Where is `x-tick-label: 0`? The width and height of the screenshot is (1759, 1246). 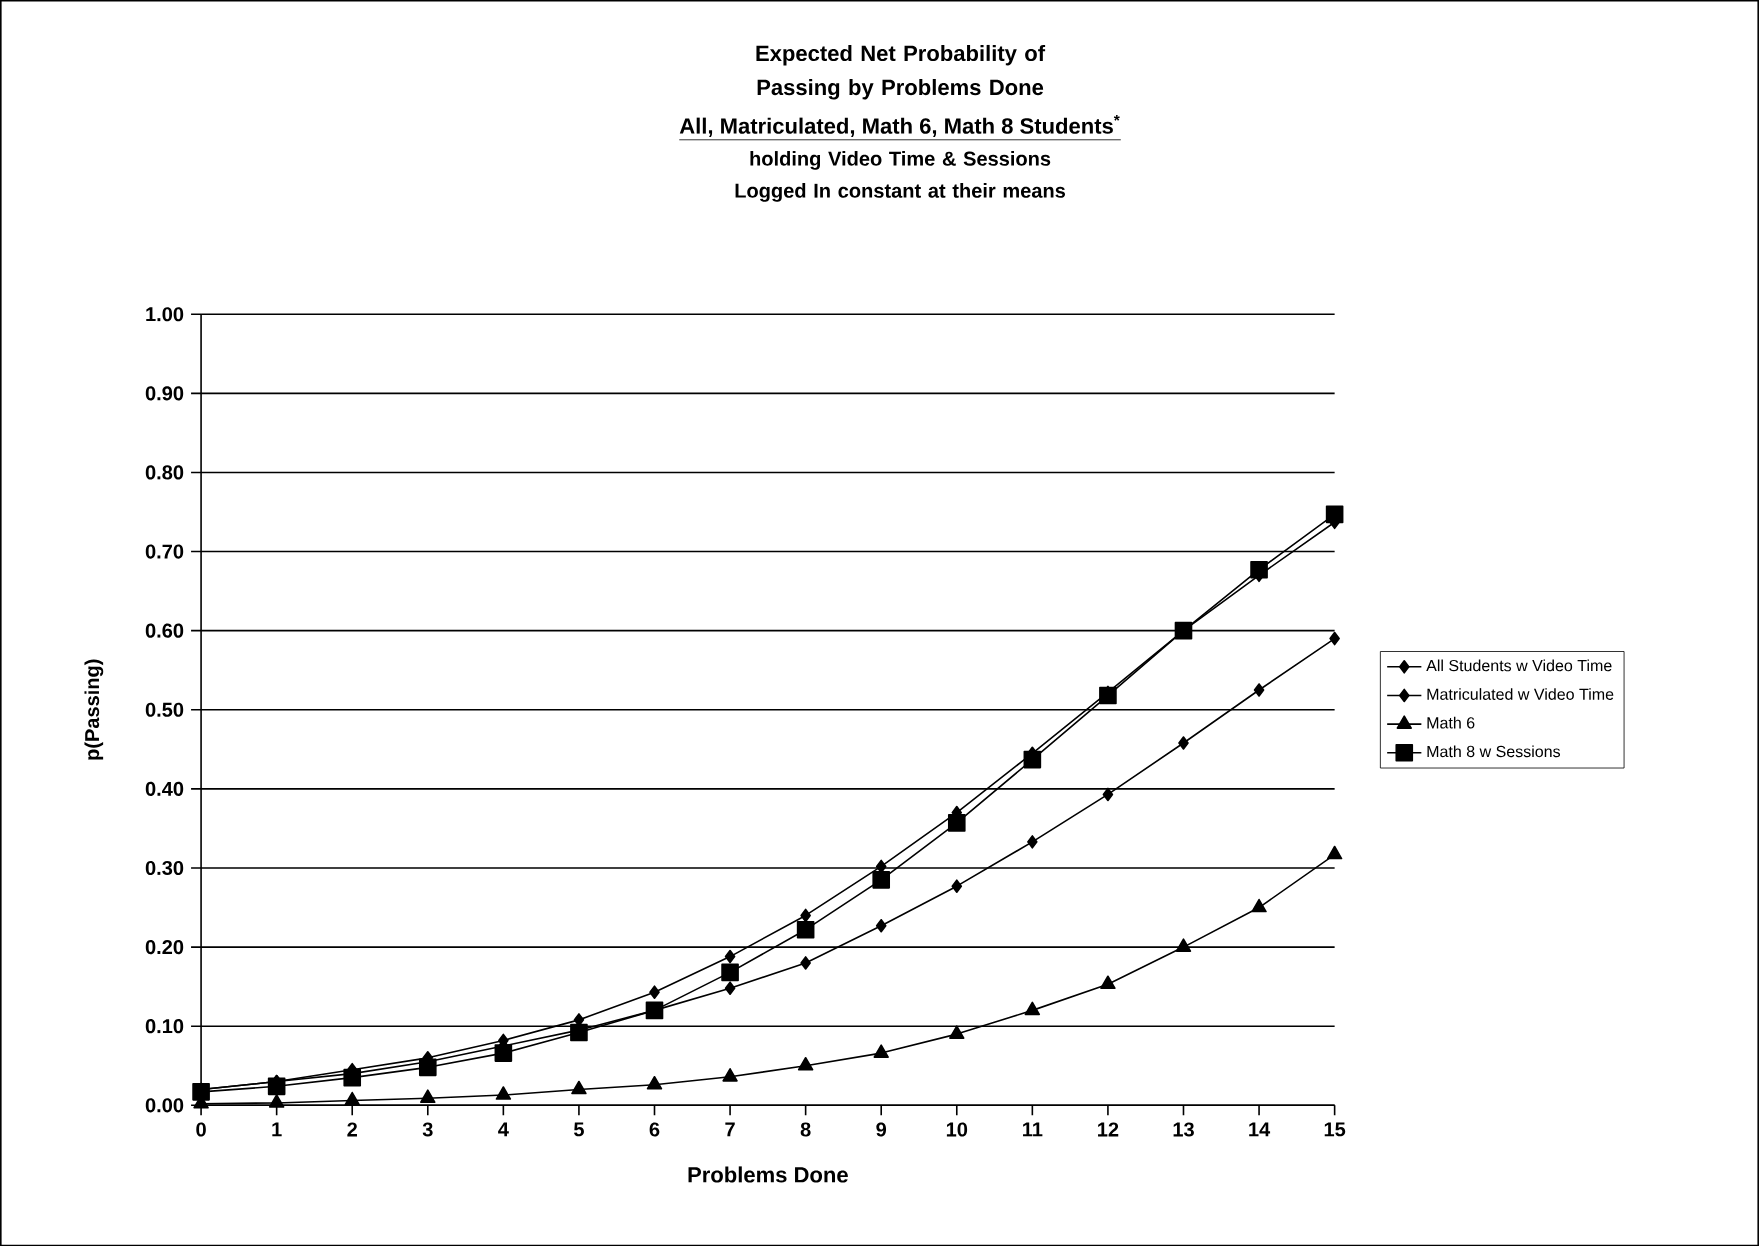
x-tick-label: 0 is located at coordinates (201, 1129).